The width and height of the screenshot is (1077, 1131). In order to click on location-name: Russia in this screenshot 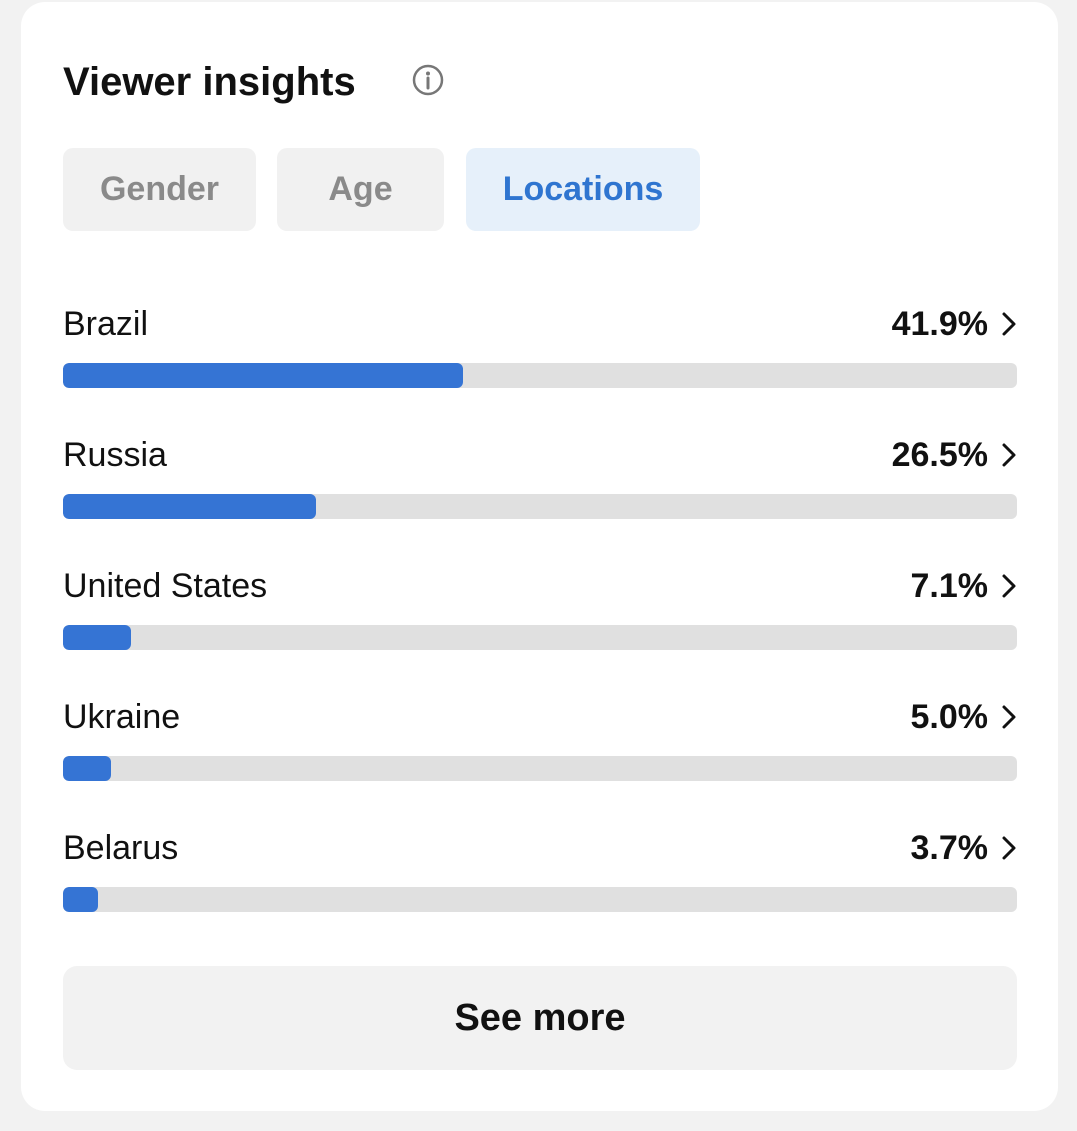, I will do `click(115, 455)`.